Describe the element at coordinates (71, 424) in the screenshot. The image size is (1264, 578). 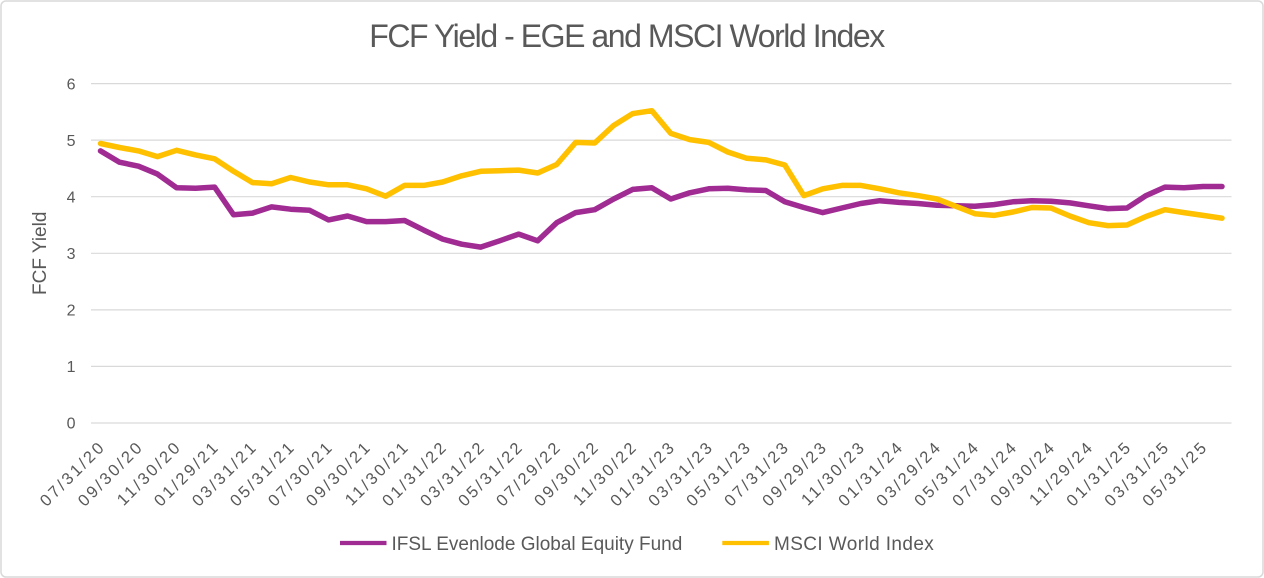
I see `svg-text: 0` at that location.